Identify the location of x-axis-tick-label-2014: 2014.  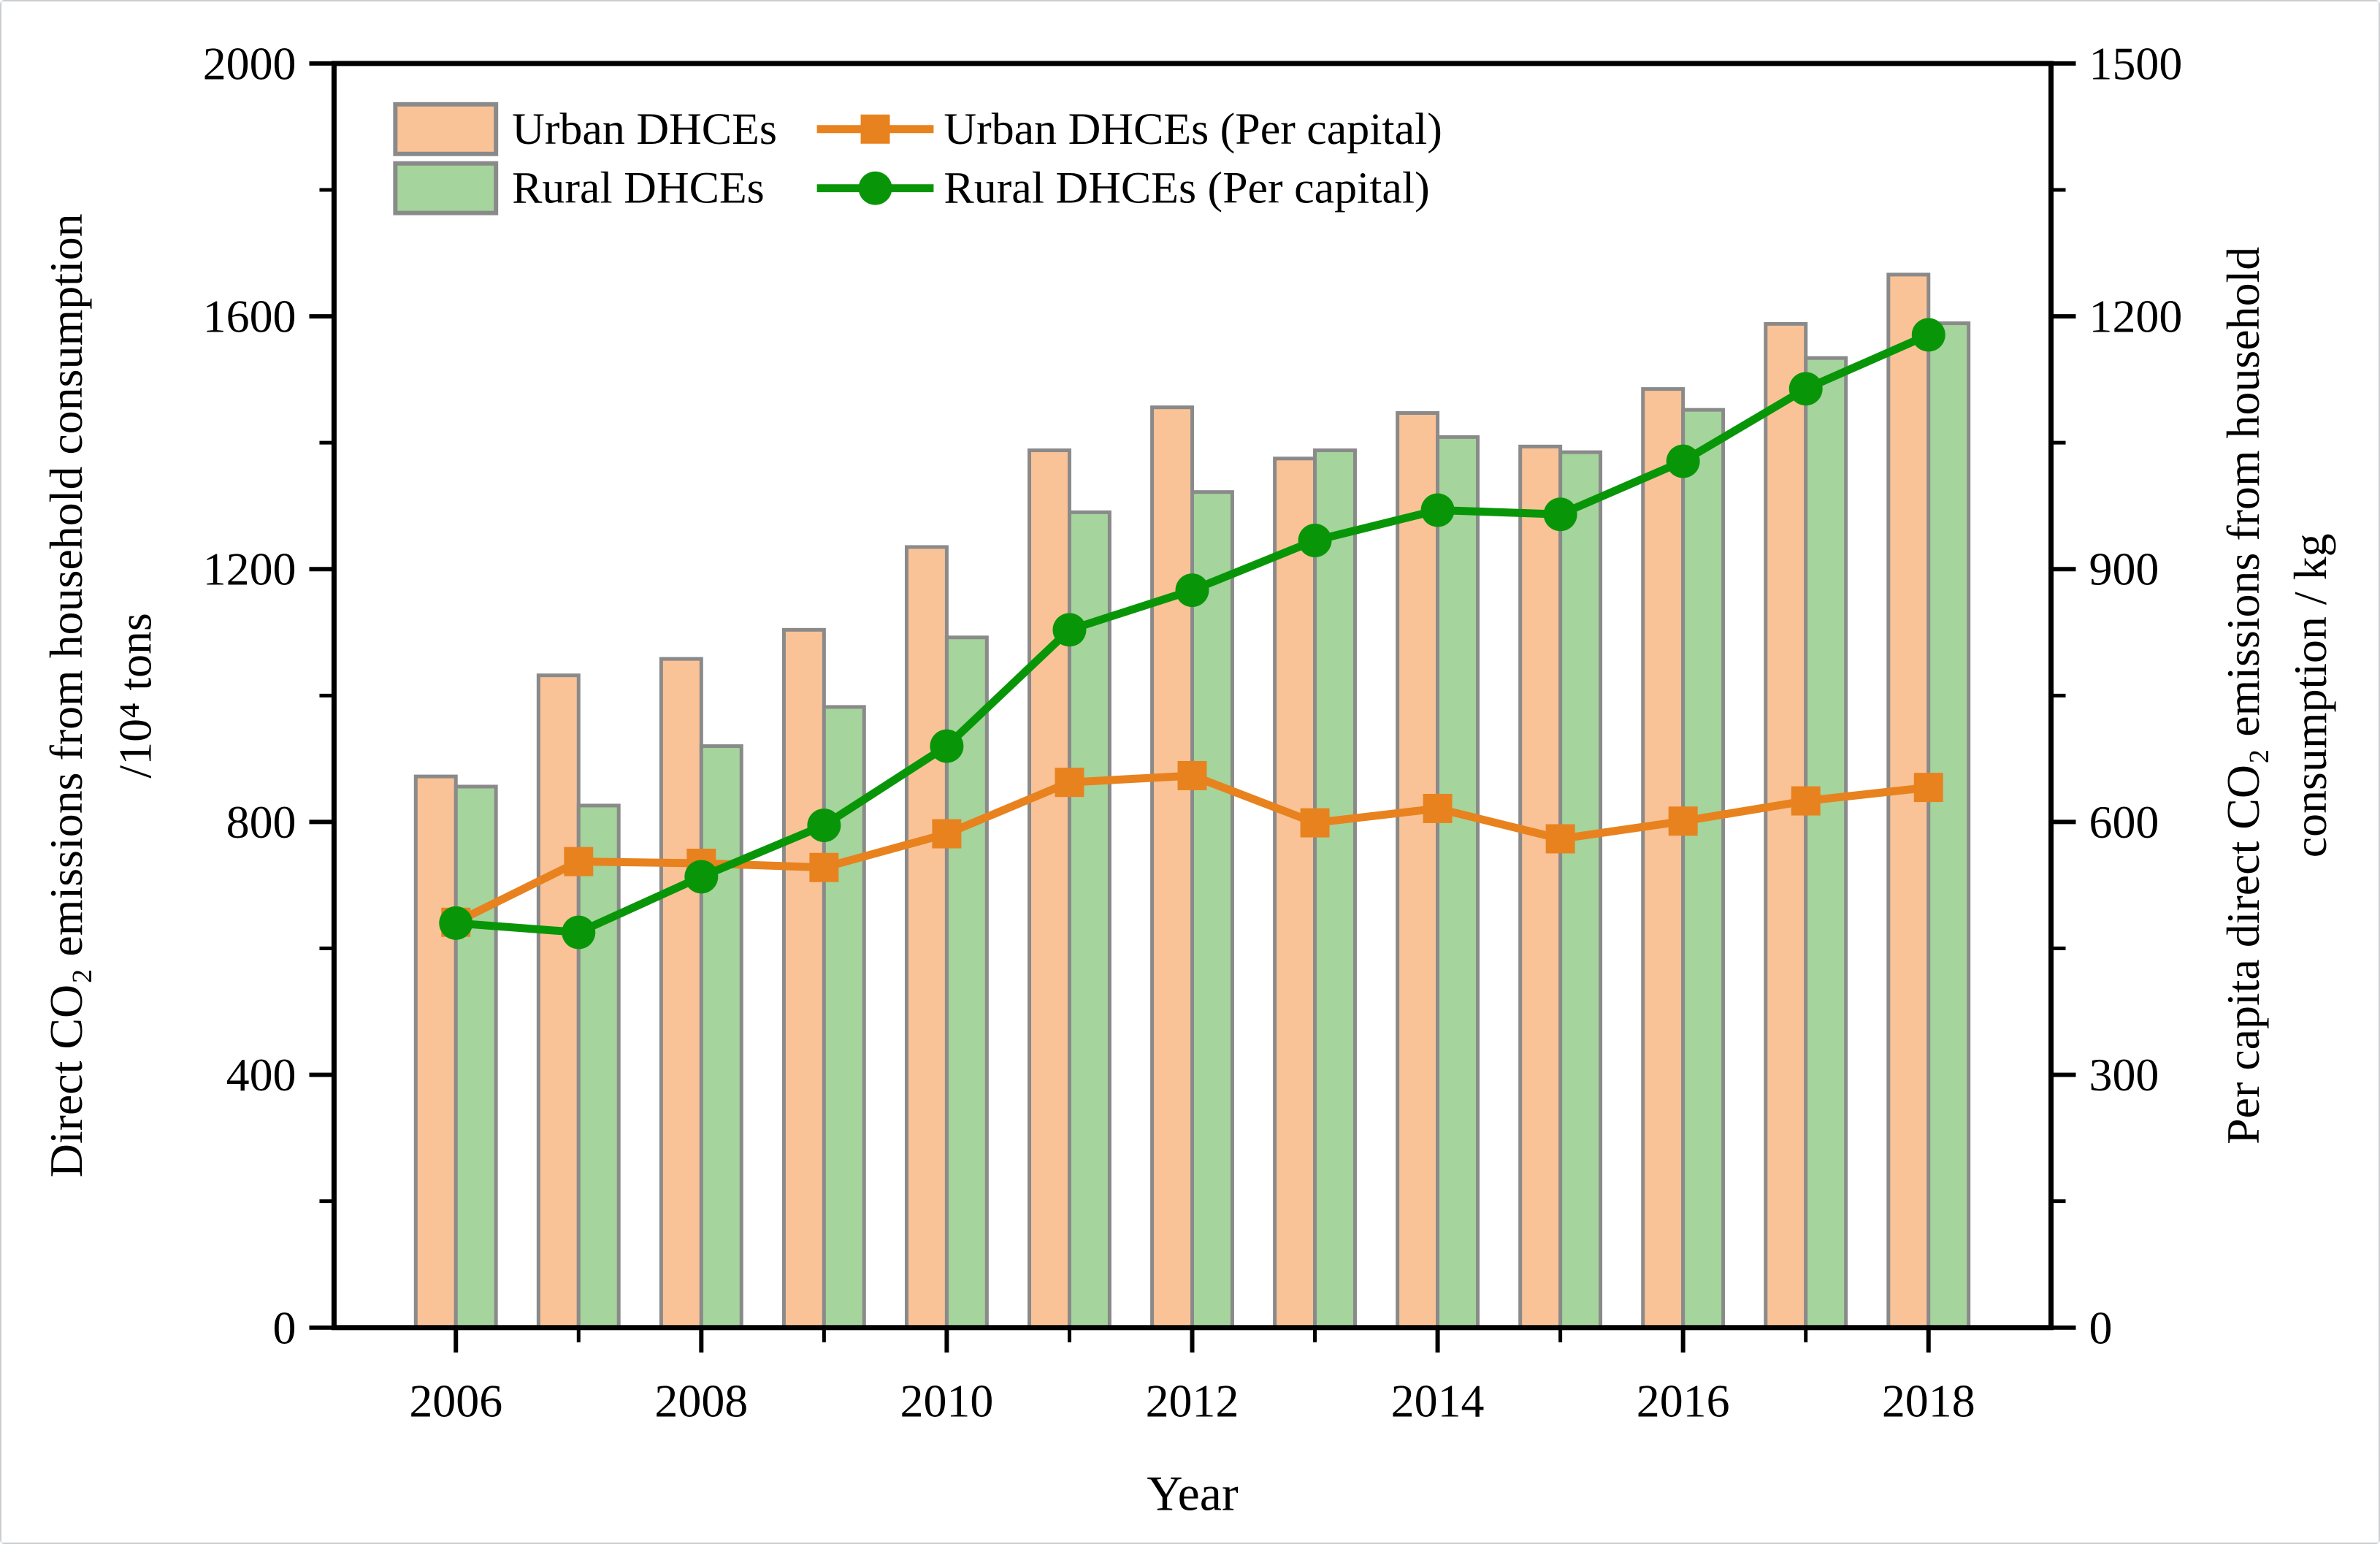
(1438, 1401).